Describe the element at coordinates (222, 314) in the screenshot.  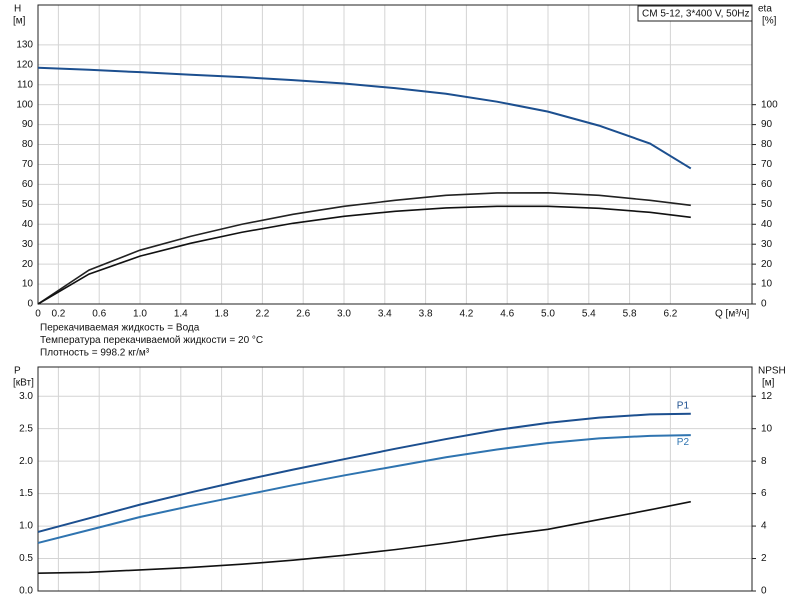
I see `x-tick-label: 1.8` at that location.